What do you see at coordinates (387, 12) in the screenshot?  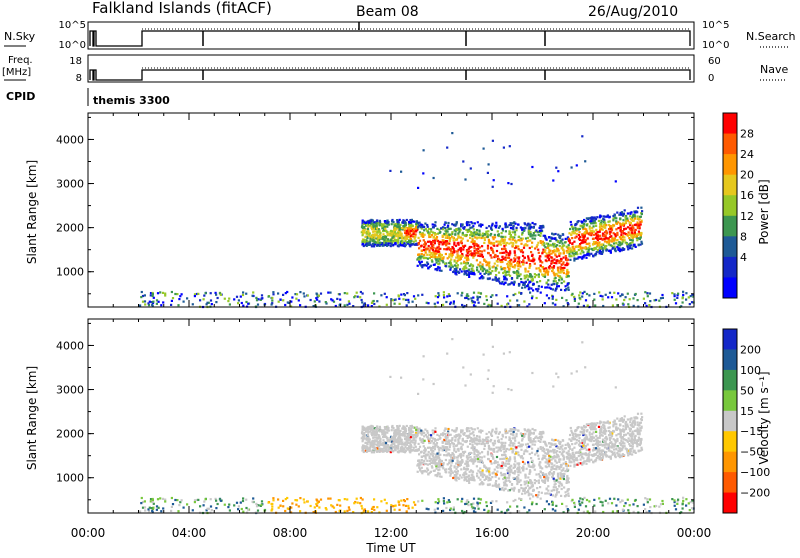 I see `beam-title: Beam 08` at bounding box center [387, 12].